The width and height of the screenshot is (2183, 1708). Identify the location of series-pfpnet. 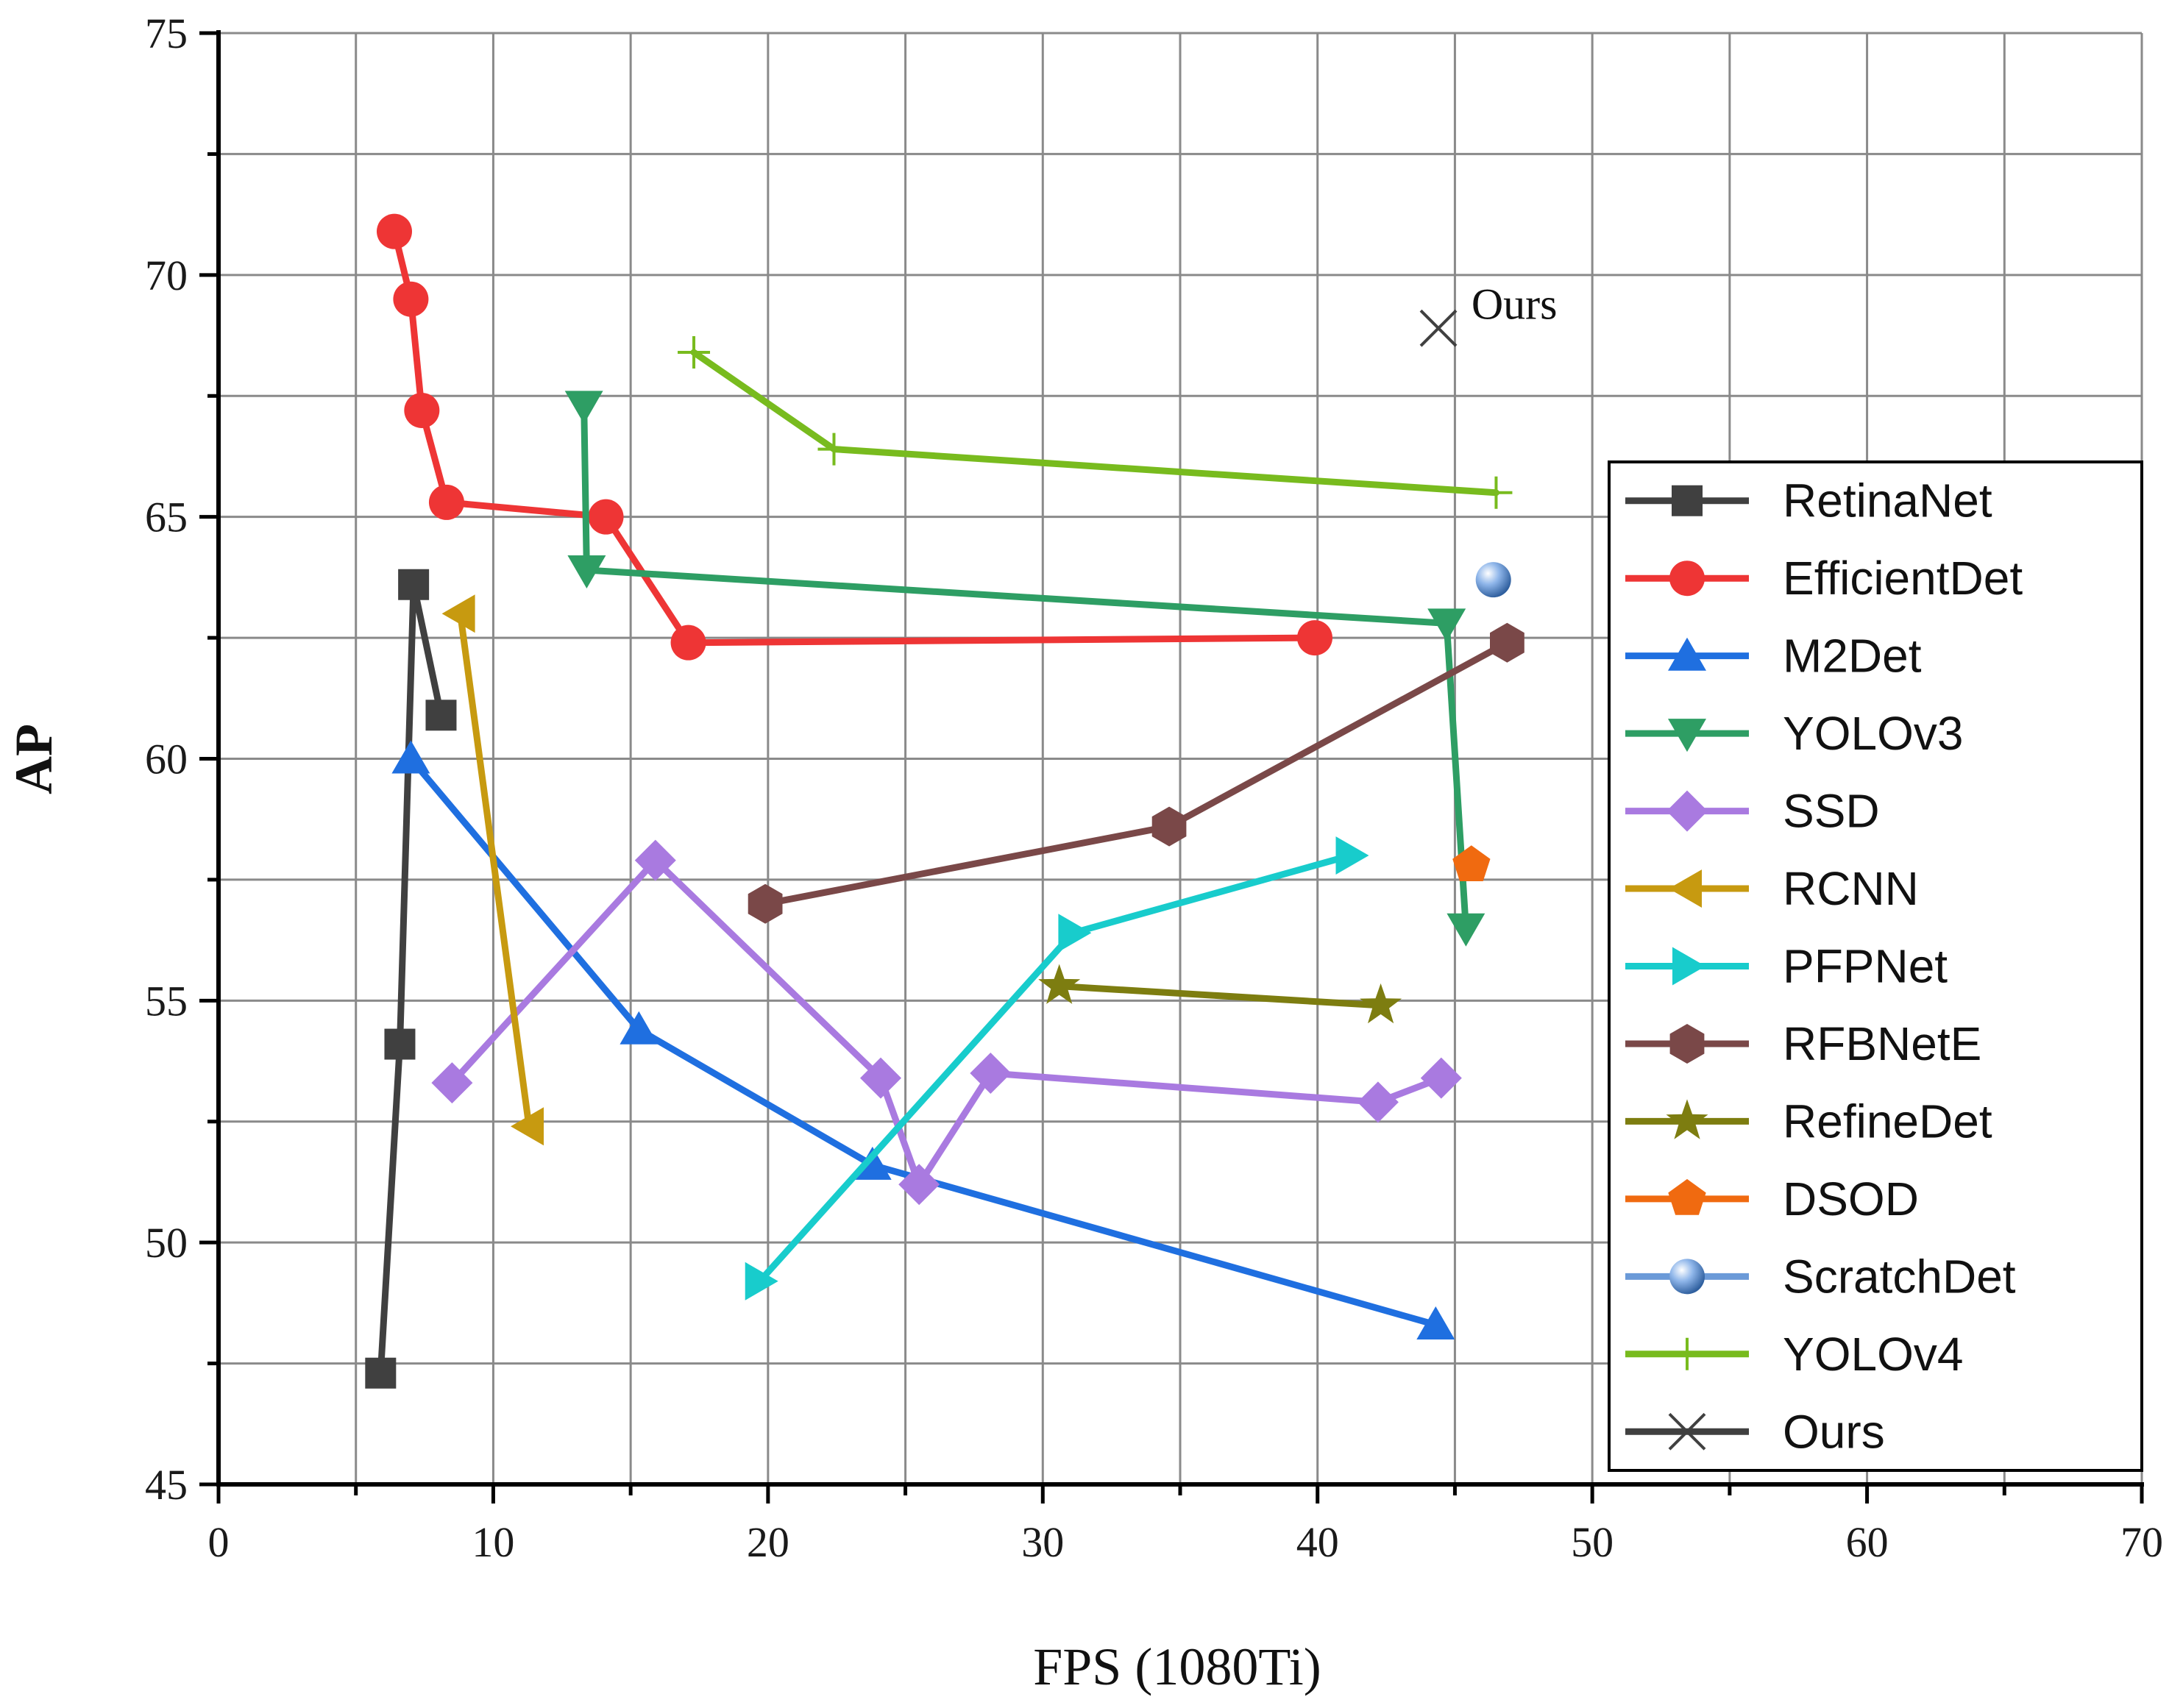
(1057, 1068).